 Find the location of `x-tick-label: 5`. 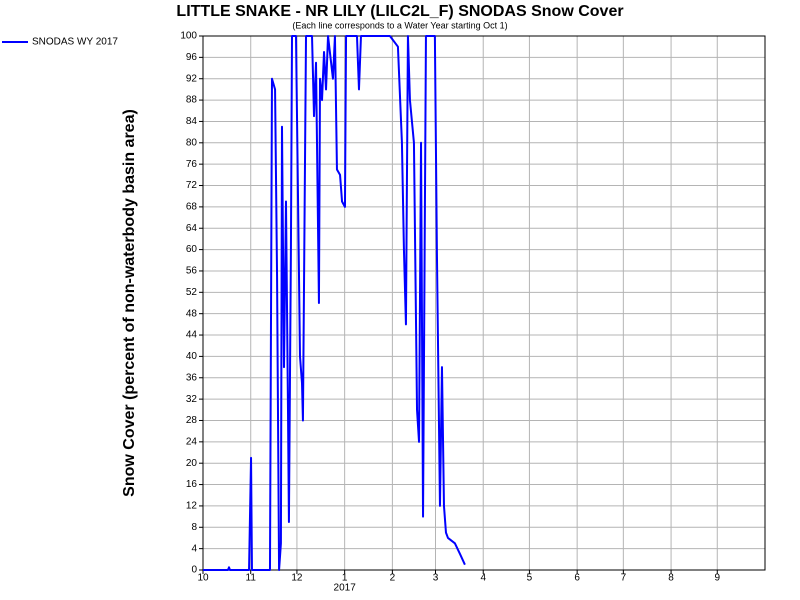

x-tick-label: 5 is located at coordinates (530, 578).